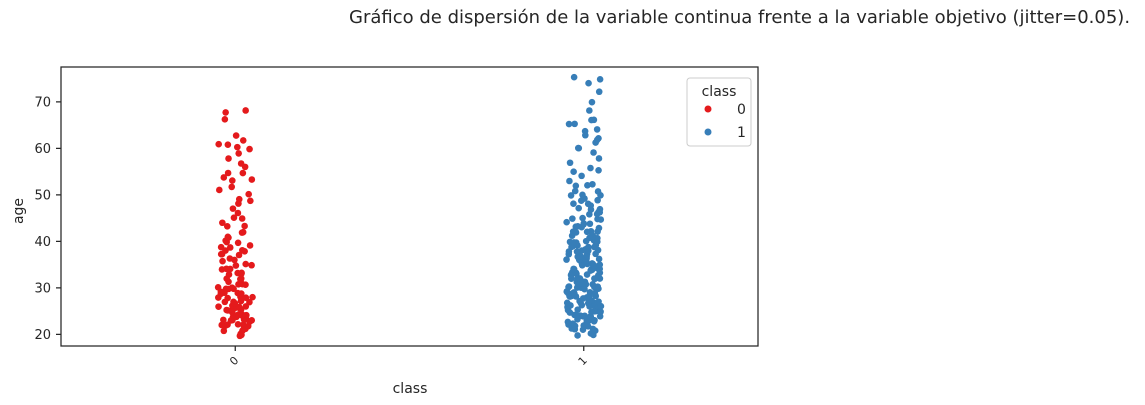 This screenshot has height=405, width=1145. What do you see at coordinates (741, 133) in the screenshot?
I see `legend-label: 1` at bounding box center [741, 133].